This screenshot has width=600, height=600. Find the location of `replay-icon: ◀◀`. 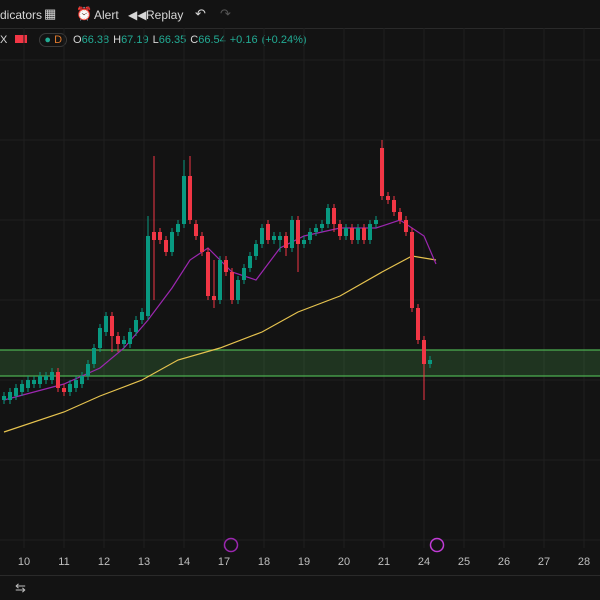

replay-icon: ◀◀ is located at coordinates (137, 15).